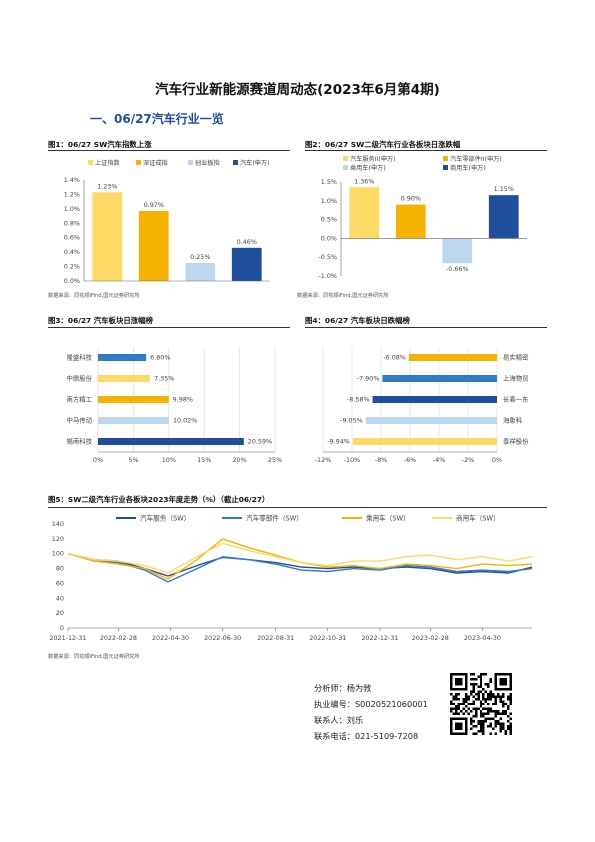  I want to click on category-label: 泰祥股份, so click(516, 441).